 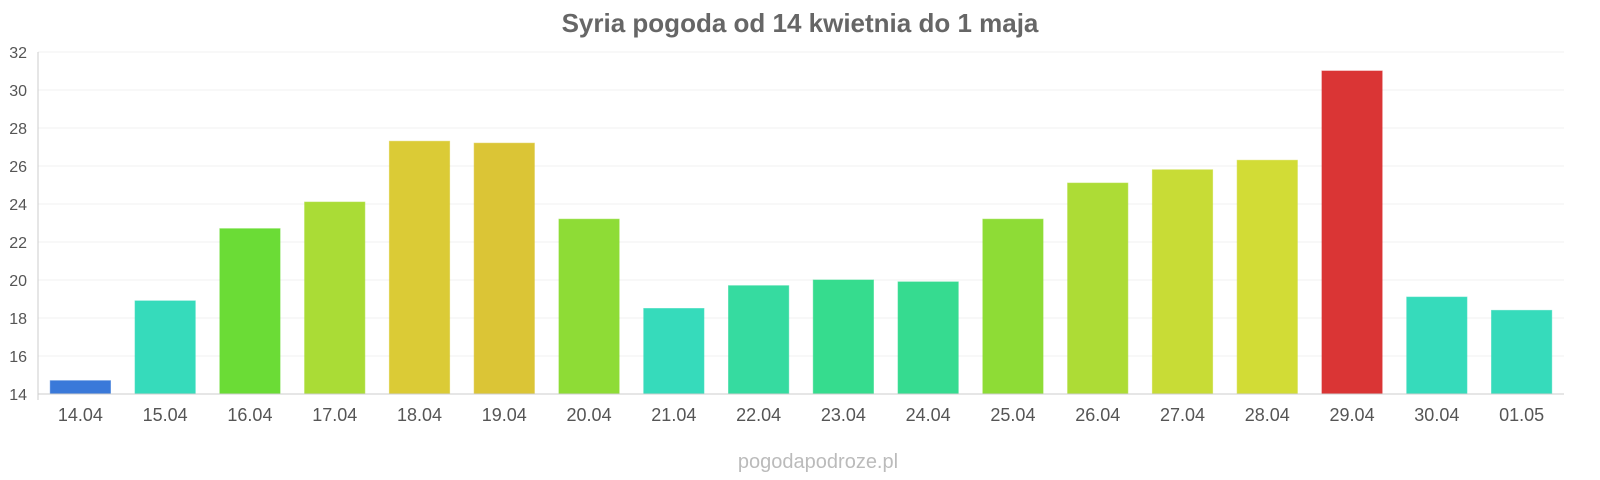 What do you see at coordinates (249, 415) in the screenshot?
I see `x-tick-label: 16.04` at bounding box center [249, 415].